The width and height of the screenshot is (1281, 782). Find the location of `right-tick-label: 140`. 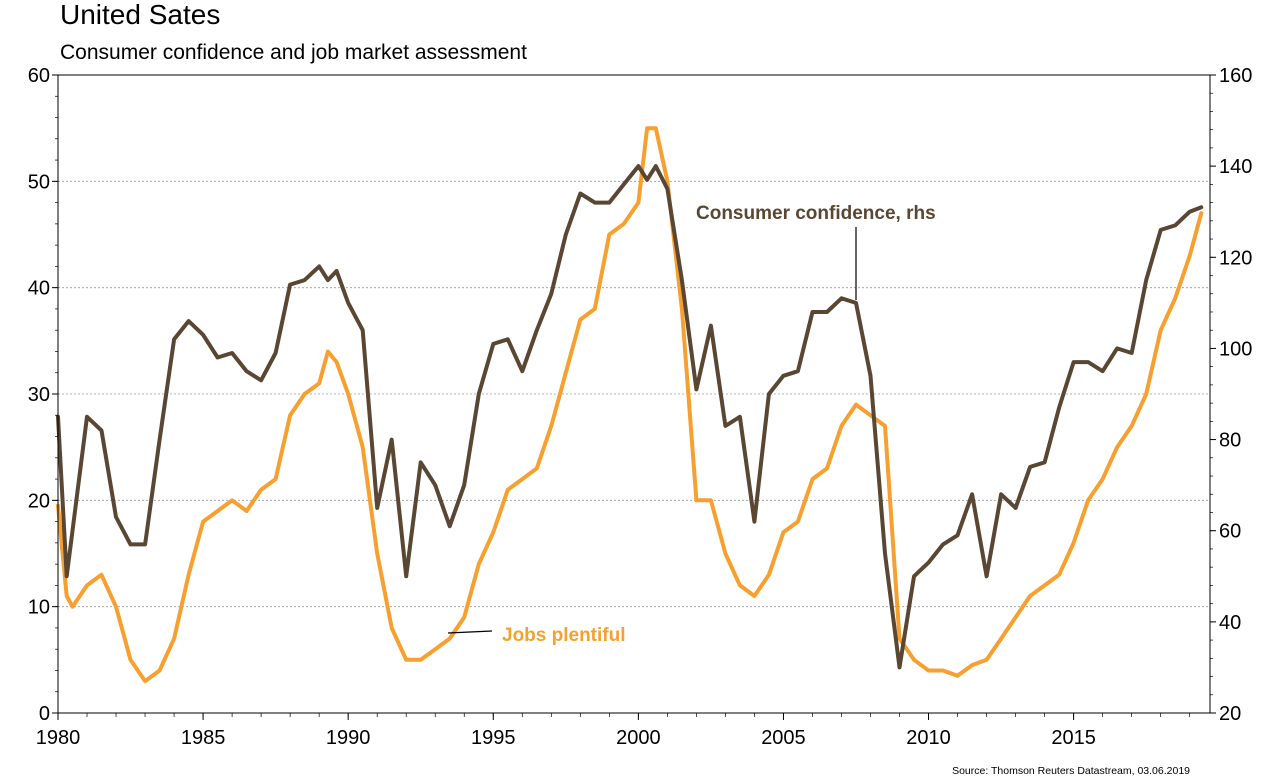

right-tick-label: 140 is located at coordinates (1235, 167).